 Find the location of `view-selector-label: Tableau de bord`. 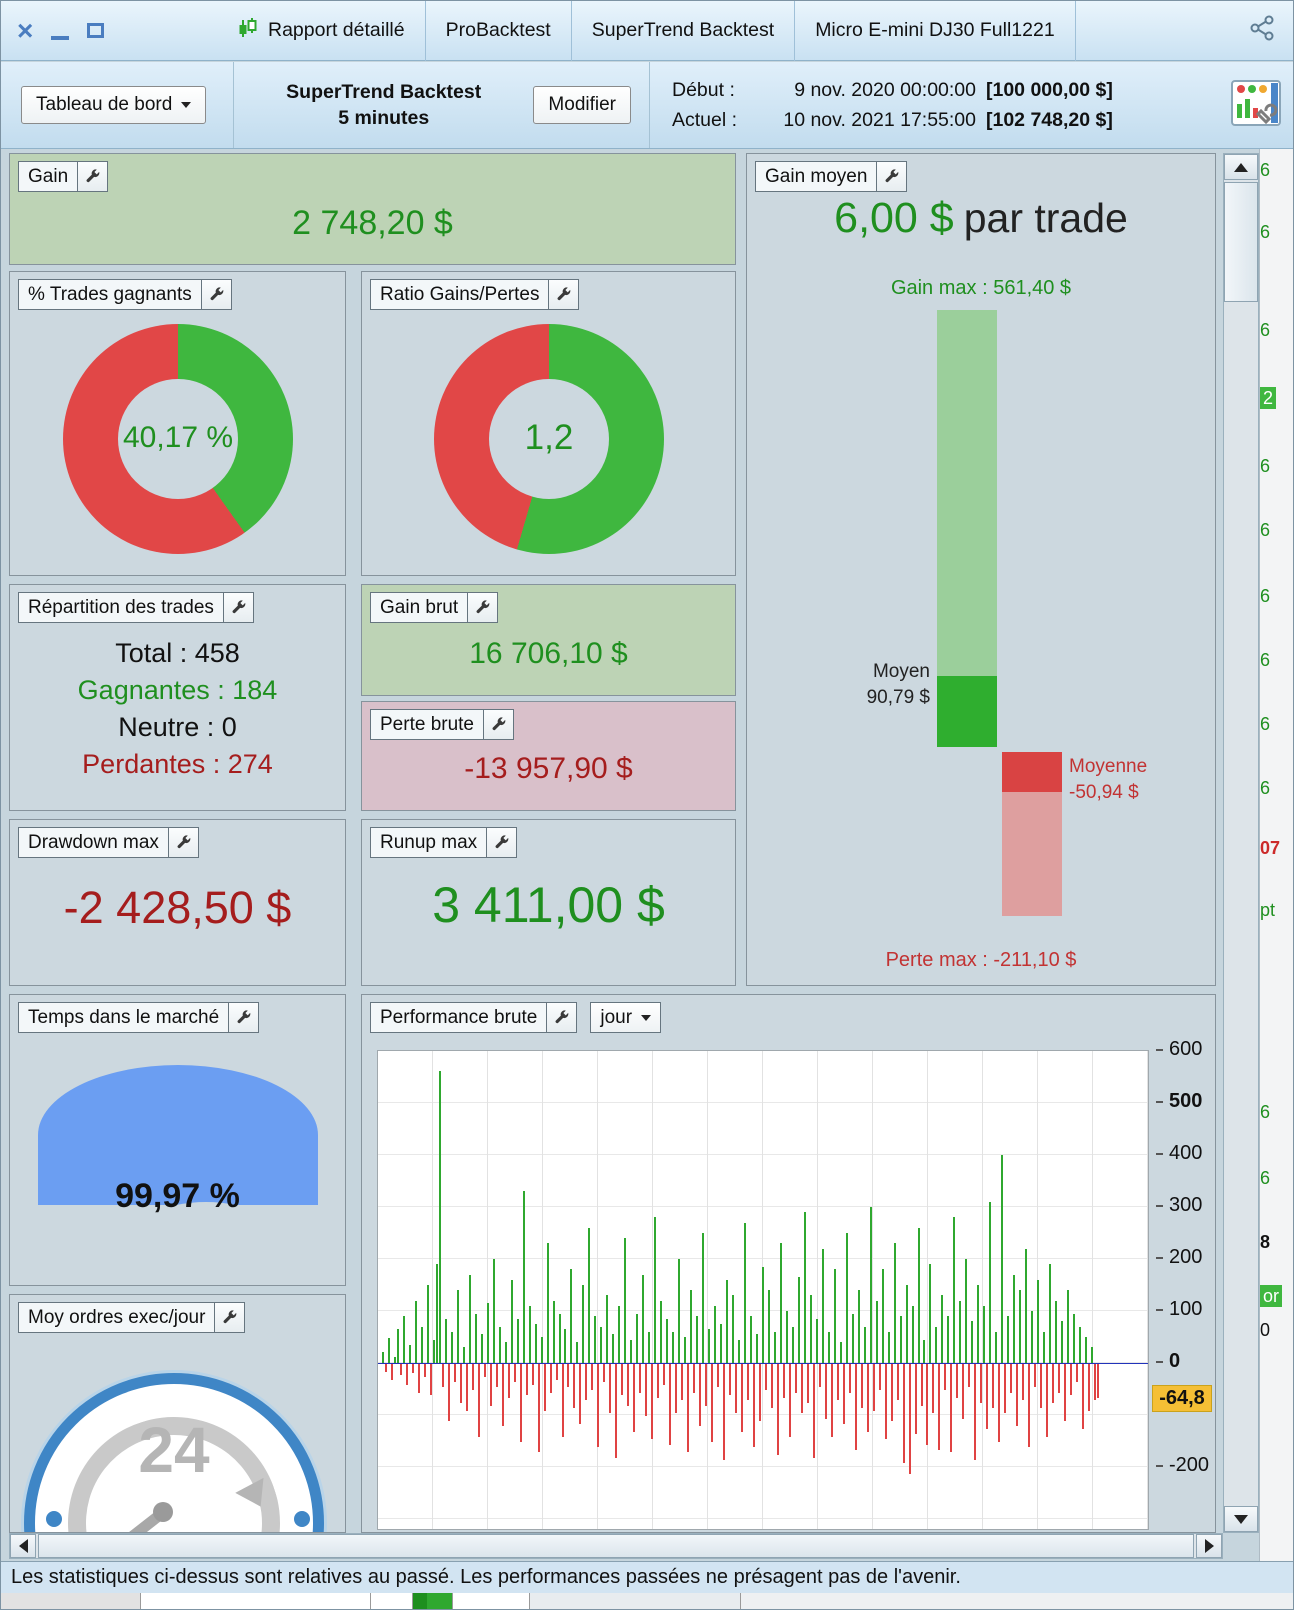

view-selector-label: Tableau de bord is located at coordinates (104, 104).